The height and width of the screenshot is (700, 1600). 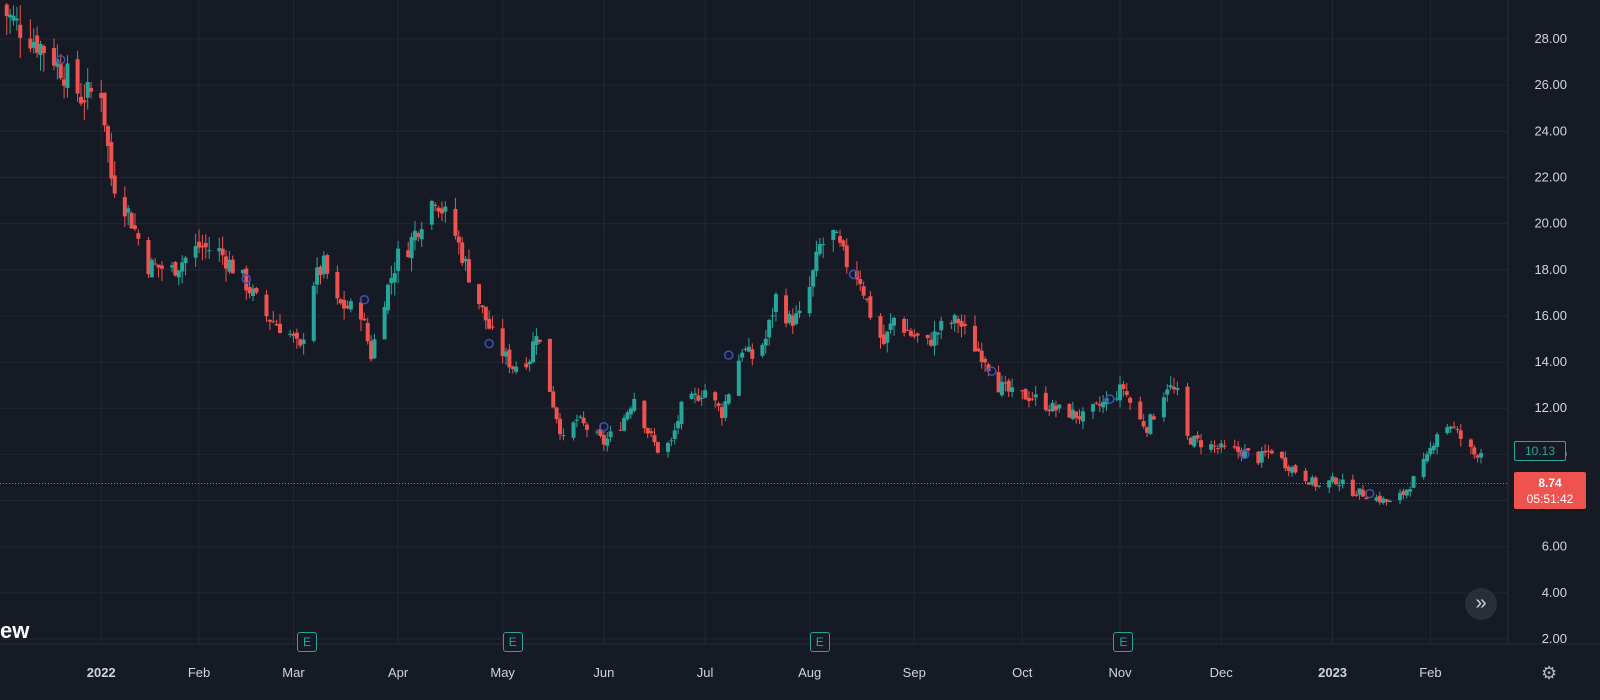 I want to click on last-price-label: 10.13, so click(x=1540, y=451).